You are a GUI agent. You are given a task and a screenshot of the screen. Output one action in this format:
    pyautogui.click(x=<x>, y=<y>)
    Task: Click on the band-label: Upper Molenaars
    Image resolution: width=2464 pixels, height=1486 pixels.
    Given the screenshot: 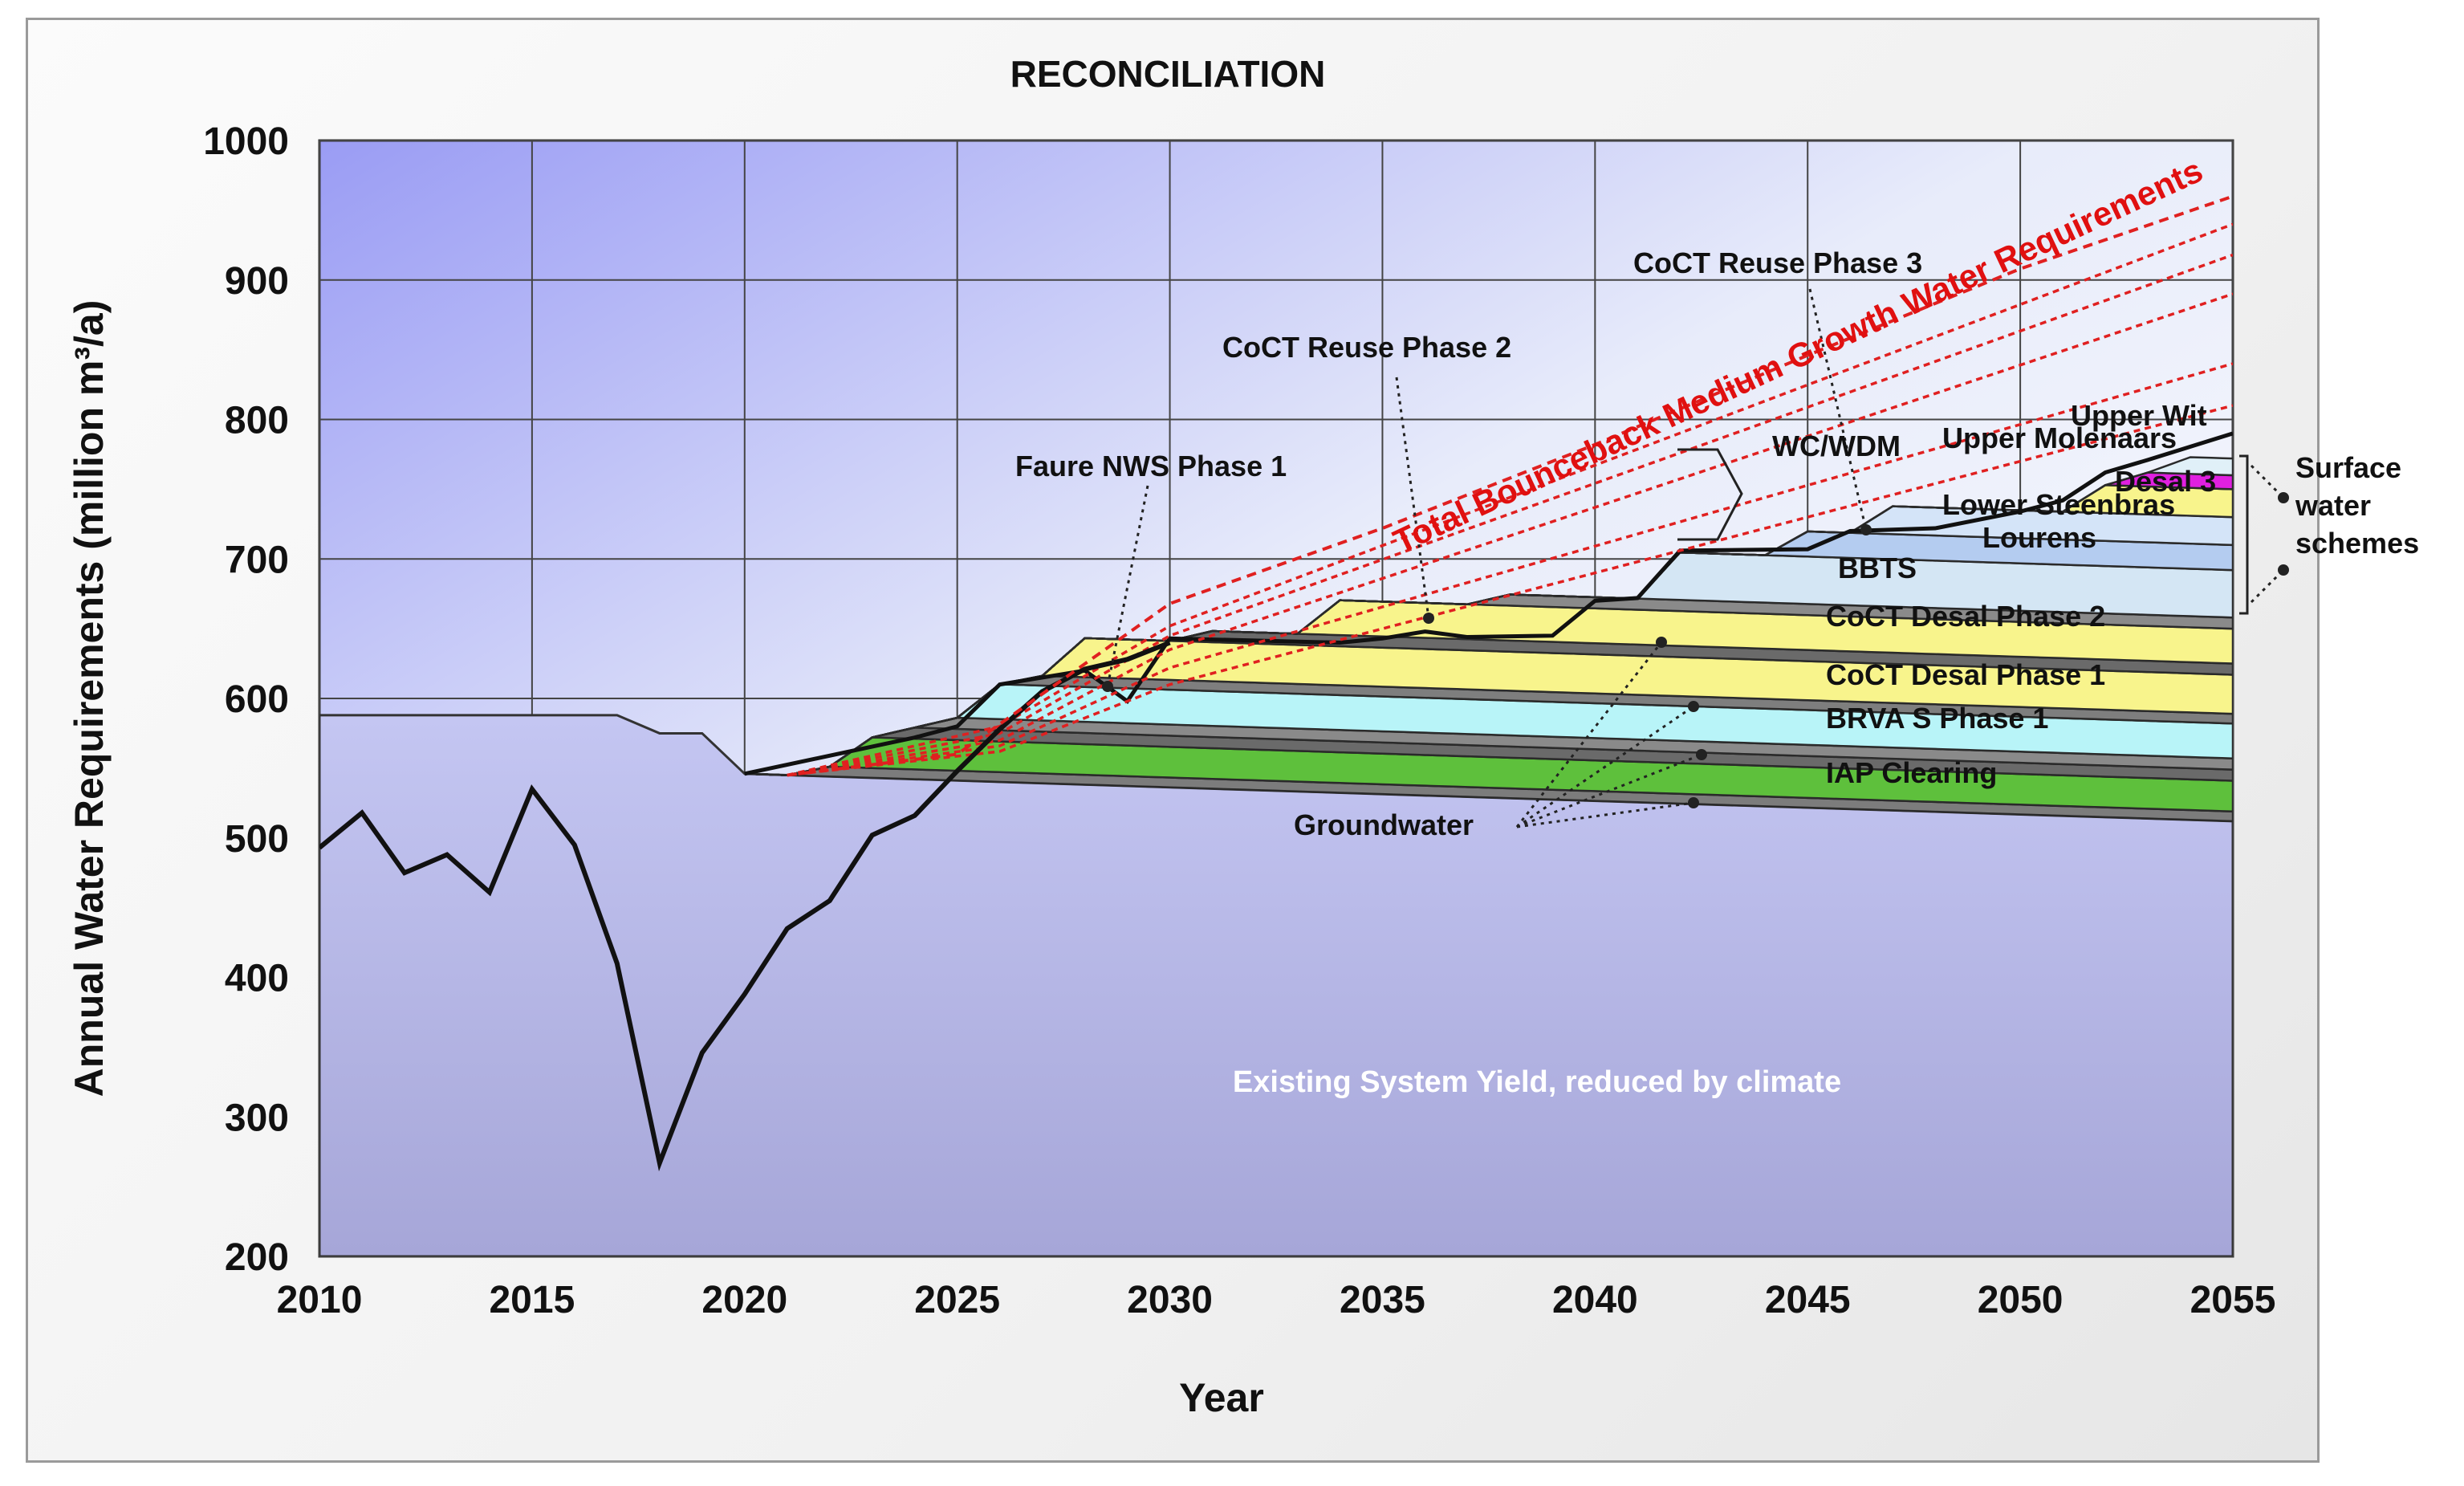 What is the action you would take?
    pyautogui.click(x=2059, y=437)
    